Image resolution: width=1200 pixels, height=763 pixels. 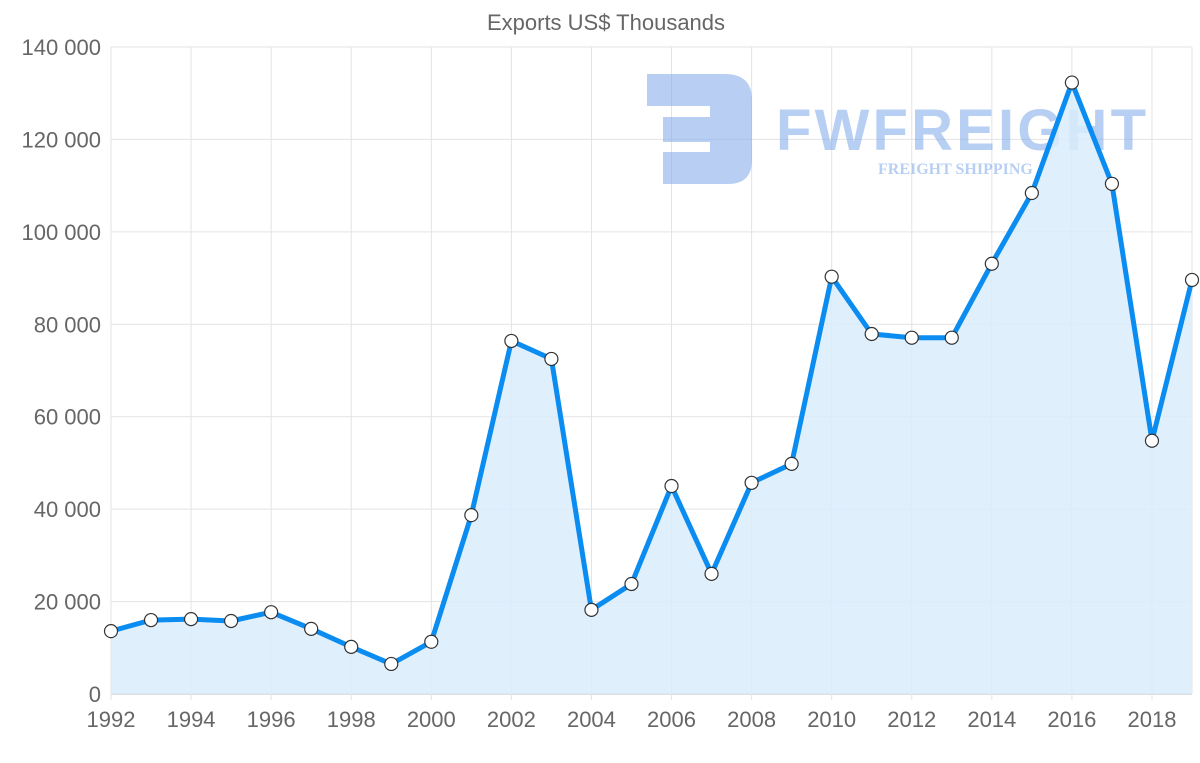 I want to click on x-tick-label: 2004, so click(x=591, y=719).